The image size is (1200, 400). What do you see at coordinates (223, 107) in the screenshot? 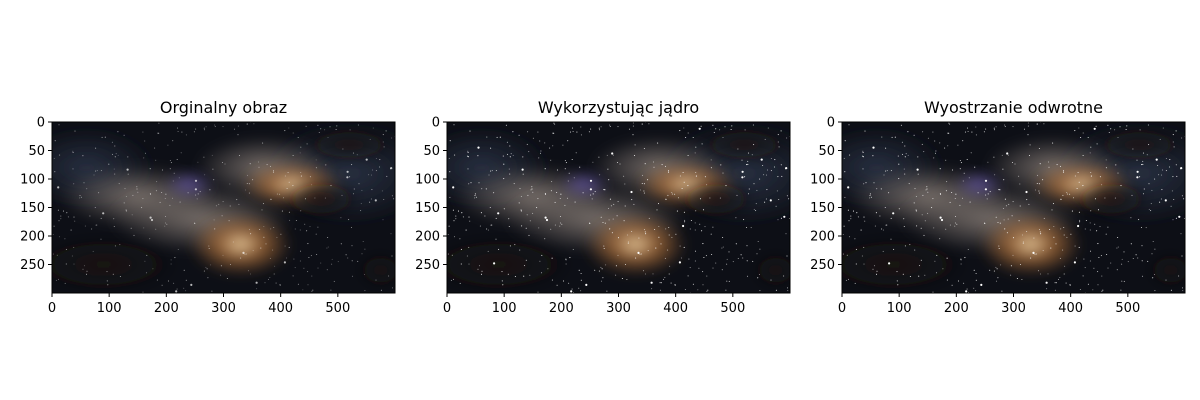
I see `panel-title: Orginalny obraz` at bounding box center [223, 107].